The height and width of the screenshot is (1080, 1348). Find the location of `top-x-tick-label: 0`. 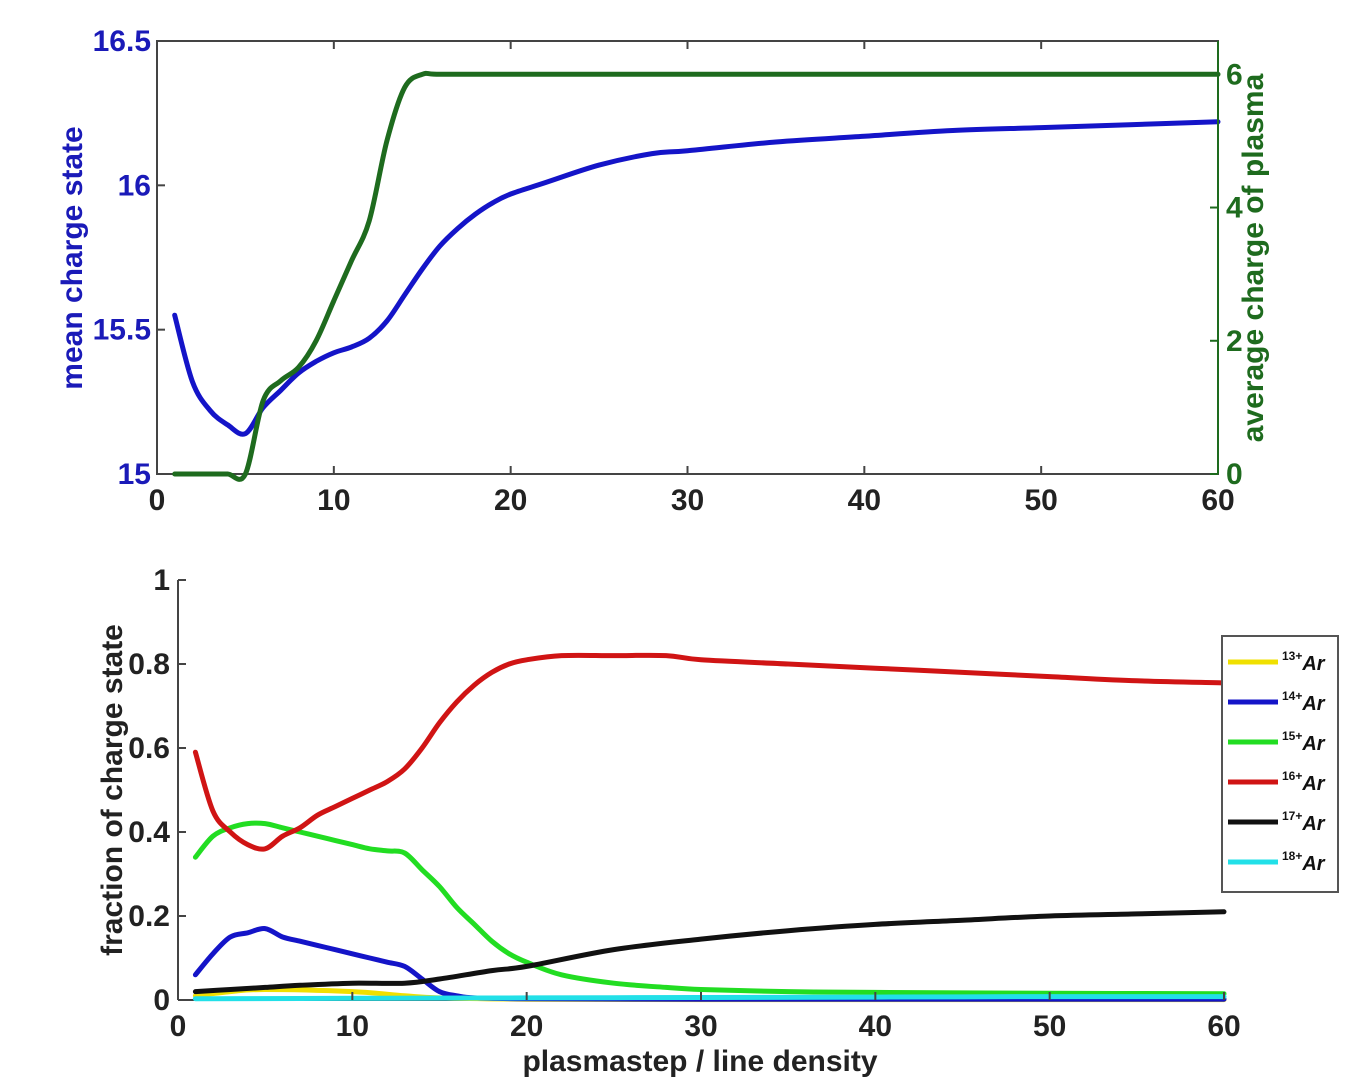

top-x-tick-label: 0 is located at coordinates (157, 500).